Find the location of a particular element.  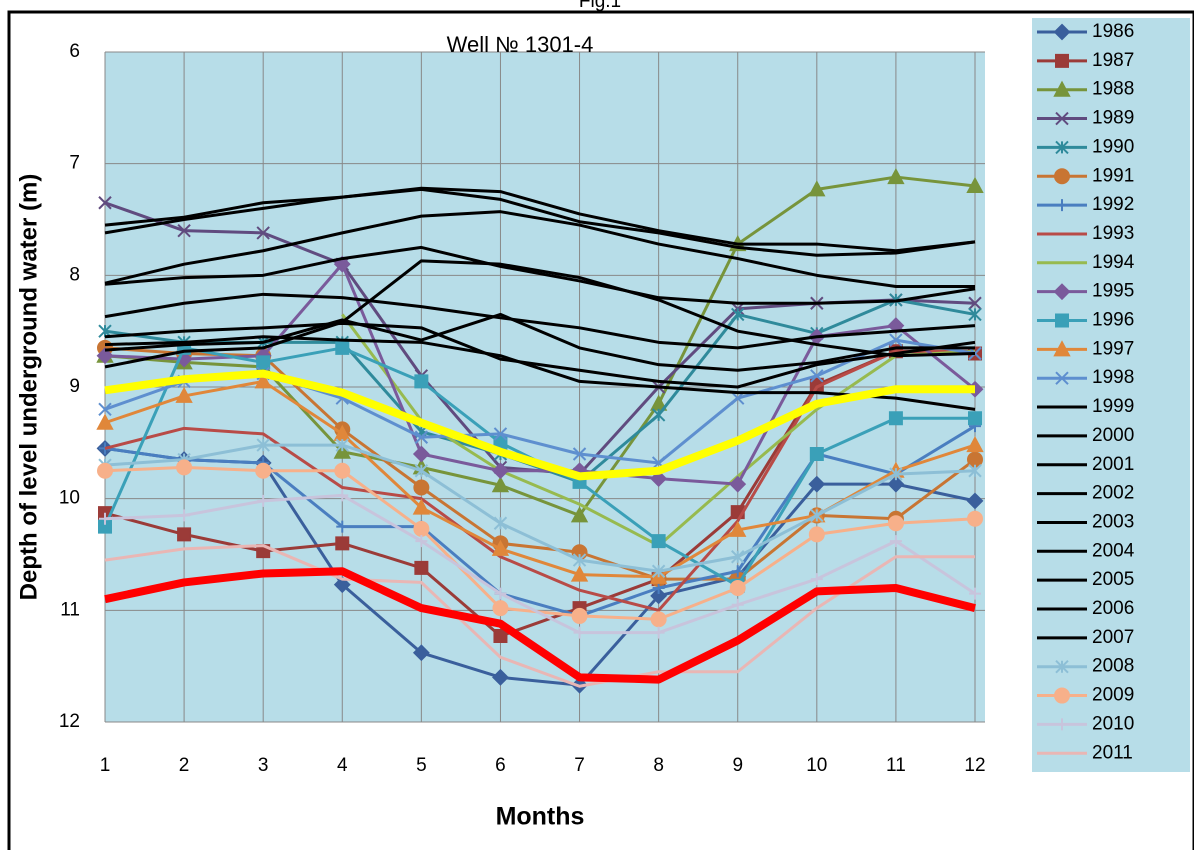

x-tick-label: 11 is located at coordinates (896, 765).